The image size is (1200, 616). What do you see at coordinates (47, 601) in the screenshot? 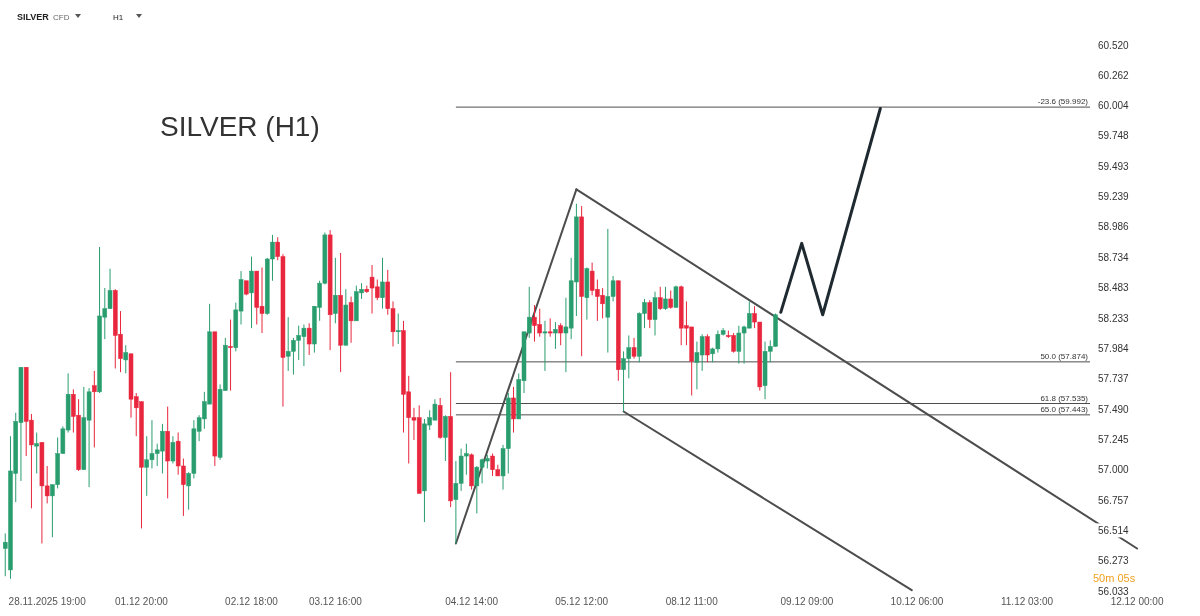
I see `x-tick-label: 28.11.2025 19:00` at bounding box center [47, 601].